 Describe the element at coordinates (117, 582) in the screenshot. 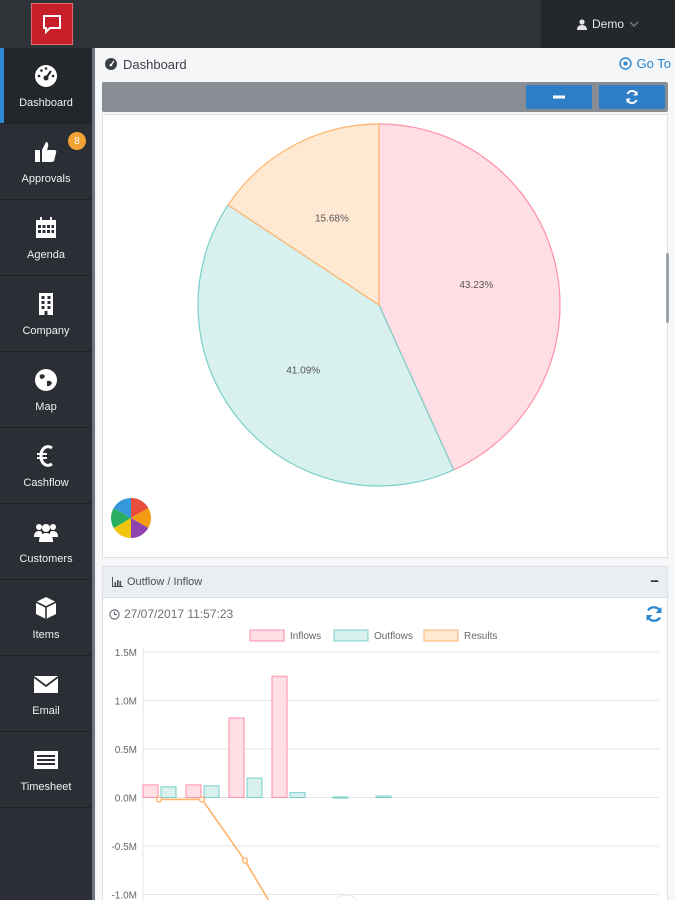

I see `bar-chart-icon` at that location.